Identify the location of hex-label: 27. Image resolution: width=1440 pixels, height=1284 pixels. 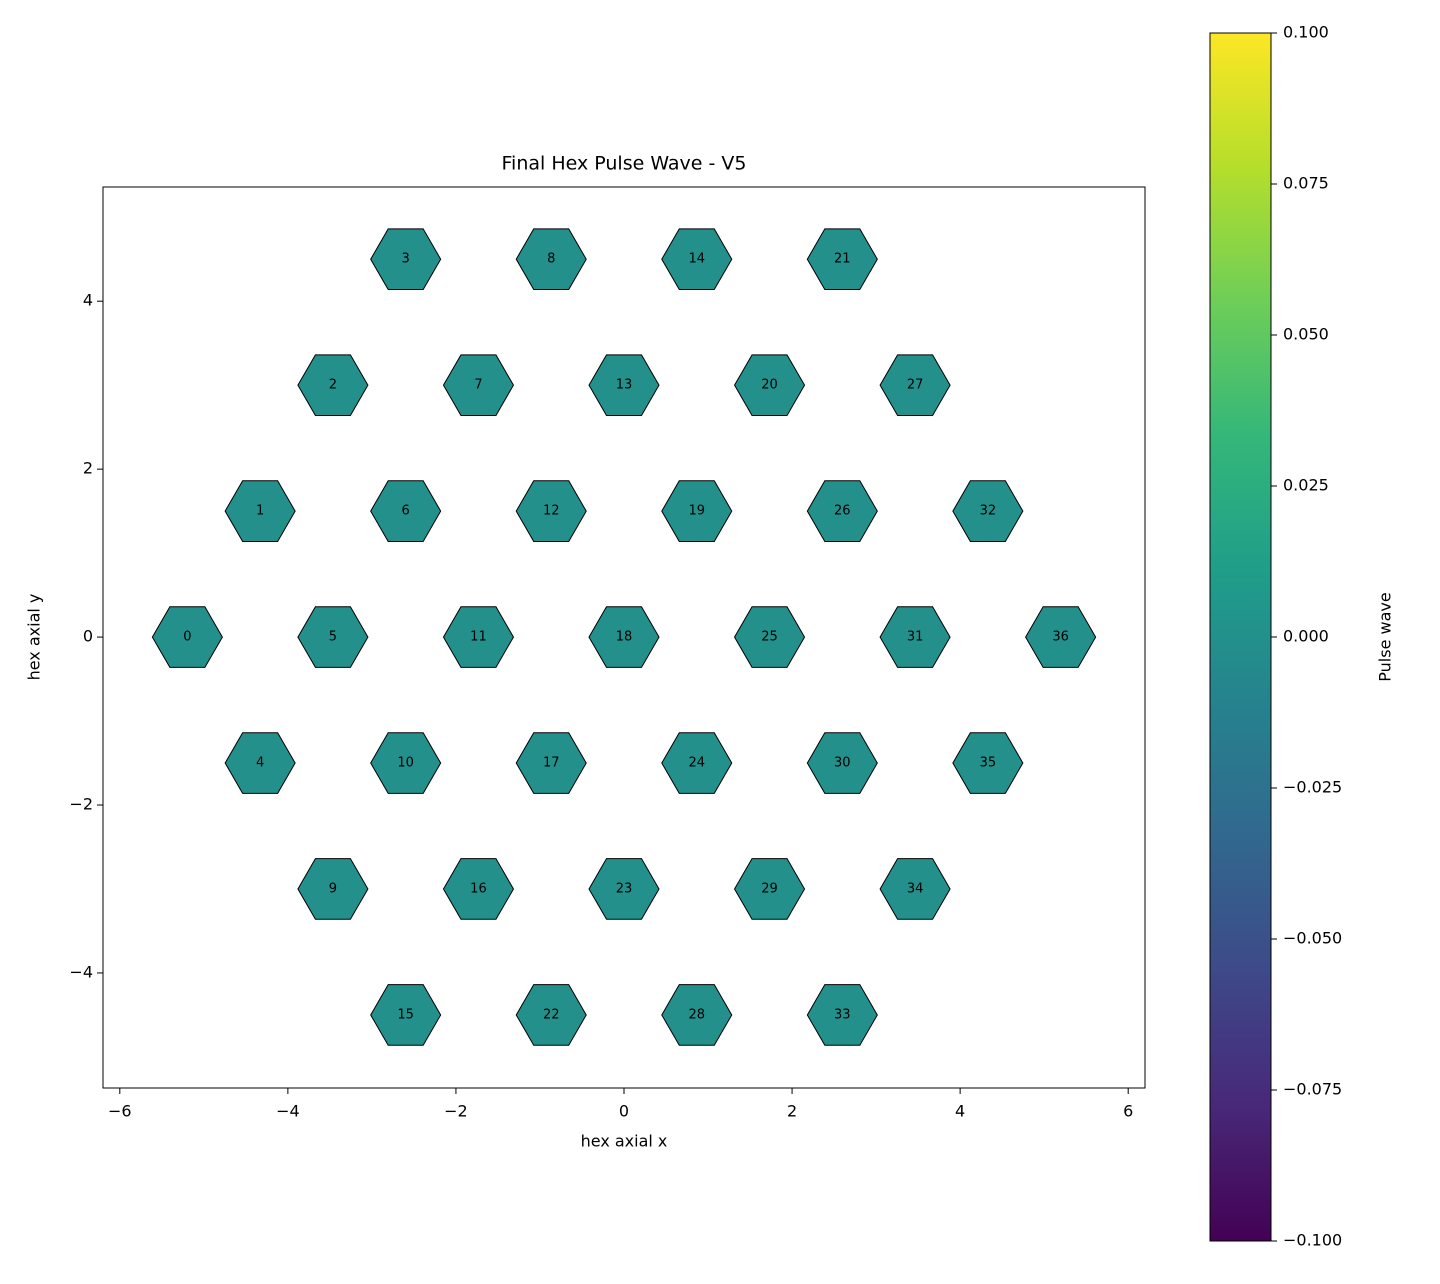
(915, 385).